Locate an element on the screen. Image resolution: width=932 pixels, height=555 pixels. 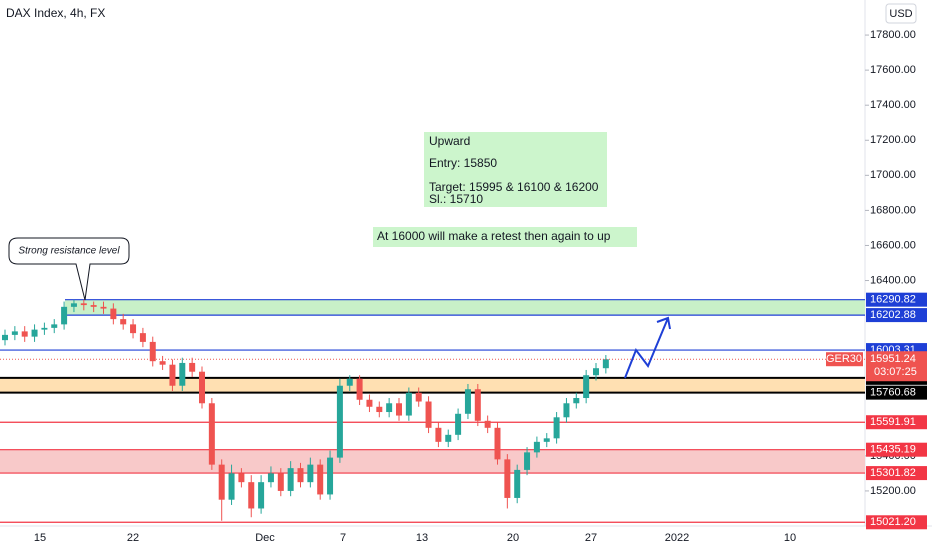
currency: USD is located at coordinates (900, 14).